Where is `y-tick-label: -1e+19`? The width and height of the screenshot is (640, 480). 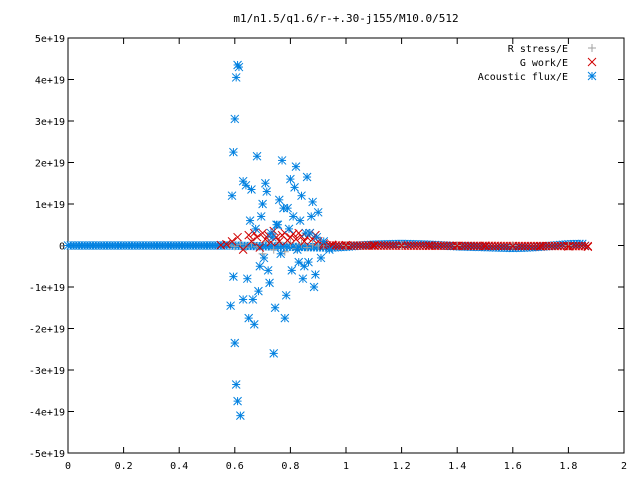 y-tick-label: -1e+19 is located at coordinates (47, 288).